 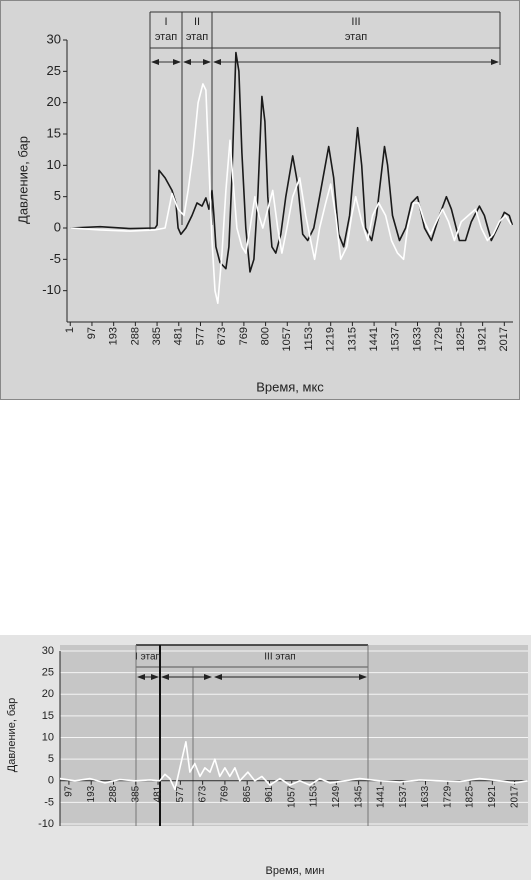 What do you see at coordinates (295, 871) in the screenshot?
I see `x-axis-title: Время, мин` at bounding box center [295, 871].